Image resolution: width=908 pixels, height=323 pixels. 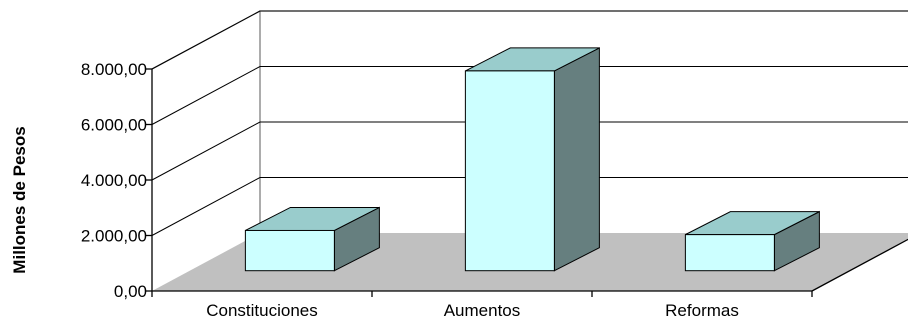 What do you see at coordinates (114, 125) in the screenshot?
I see `y-tick-label: 6.000,00` at bounding box center [114, 125].